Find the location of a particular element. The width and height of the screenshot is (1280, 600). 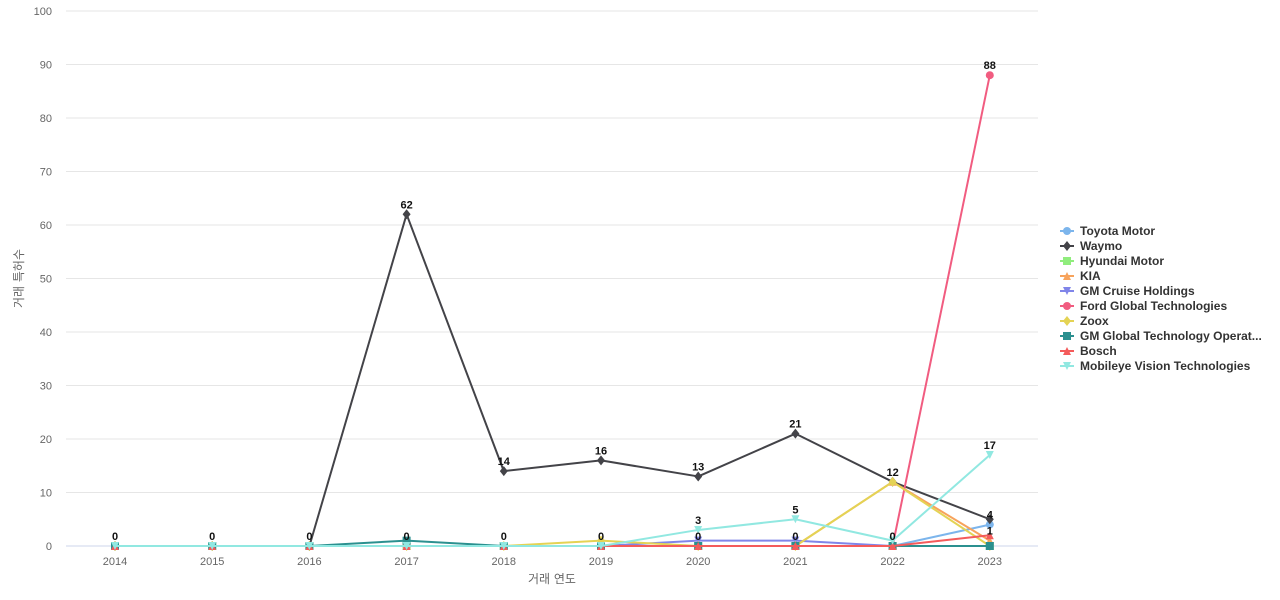

x-axis-title: 거래 연도 is located at coordinates (552, 579).